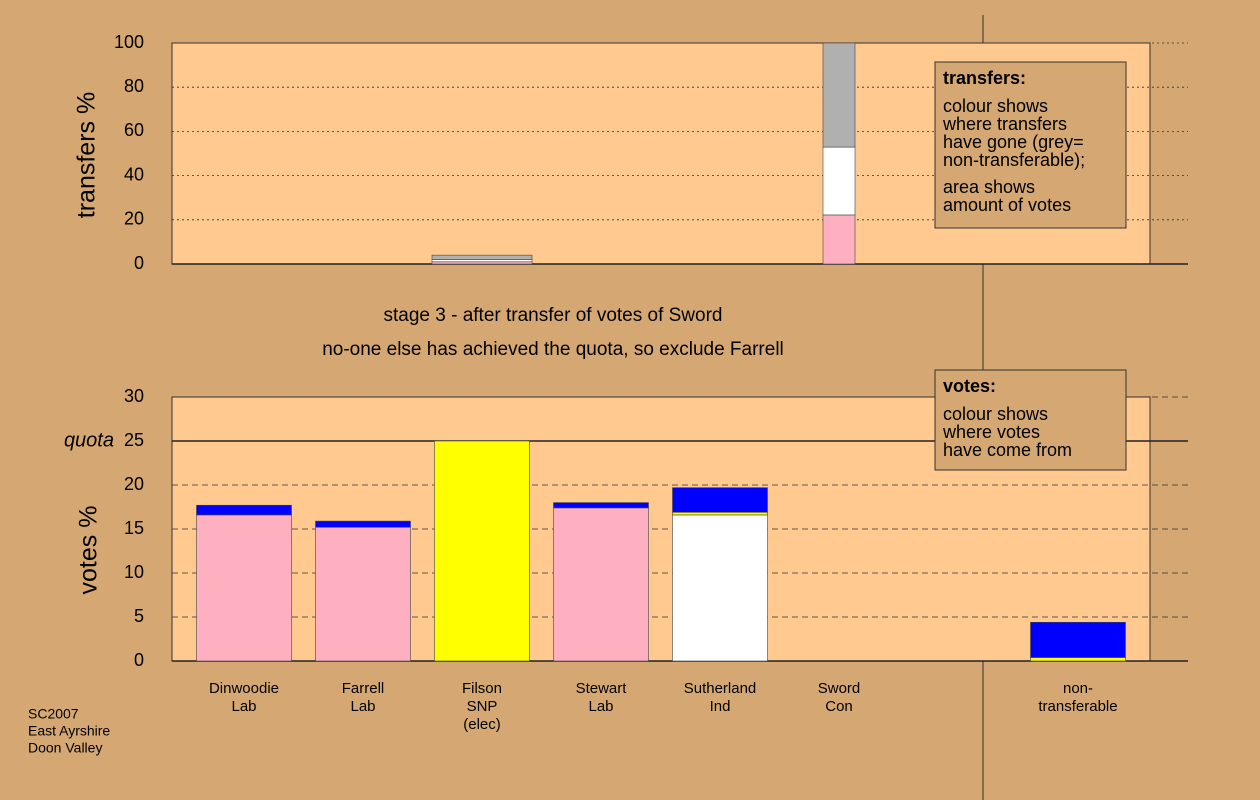 The image size is (1260, 800). Describe the element at coordinates (720, 706) in the screenshot. I see `x-tick-label: Ind` at that location.